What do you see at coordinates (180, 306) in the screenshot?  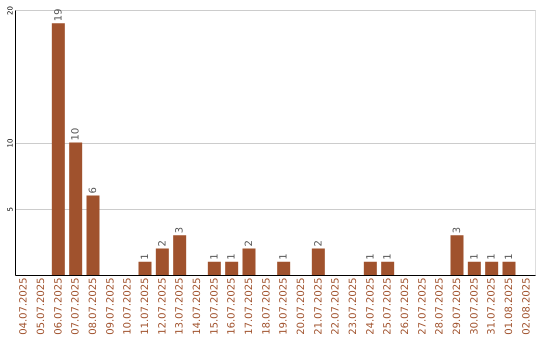 I see `x-tick-label: 13.07.2025` at bounding box center [180, 306].